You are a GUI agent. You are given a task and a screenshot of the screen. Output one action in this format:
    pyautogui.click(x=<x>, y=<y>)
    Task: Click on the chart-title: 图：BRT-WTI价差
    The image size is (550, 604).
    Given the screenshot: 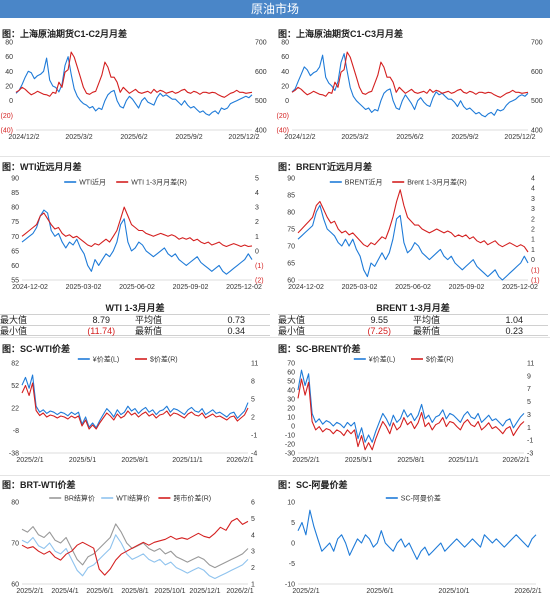 What is the action you would take?
    pyautogui.click(x=39, y=485)
    